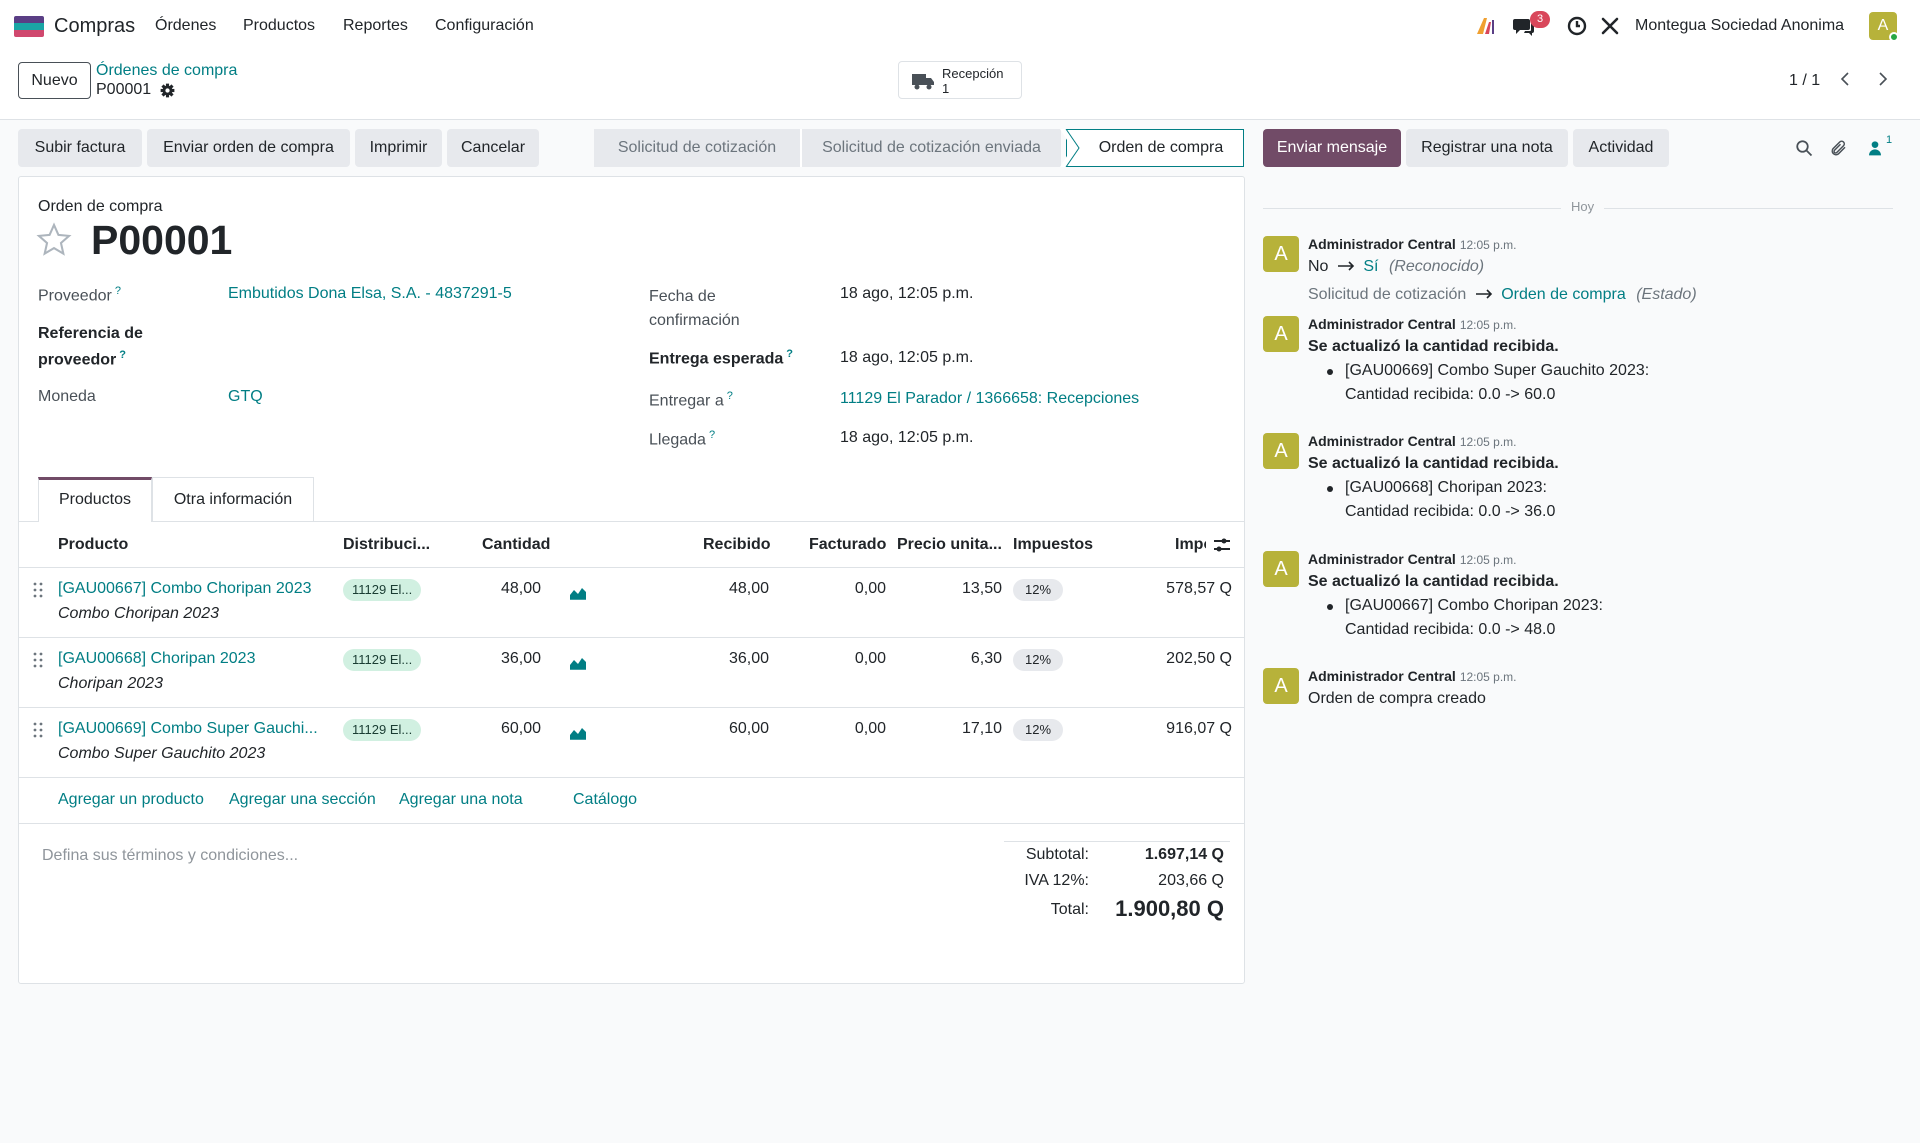  What do you see at coordinates (1483, 294) in the screenshot?
I see `arrow-right-icon` at bounding box center [1483, 294].